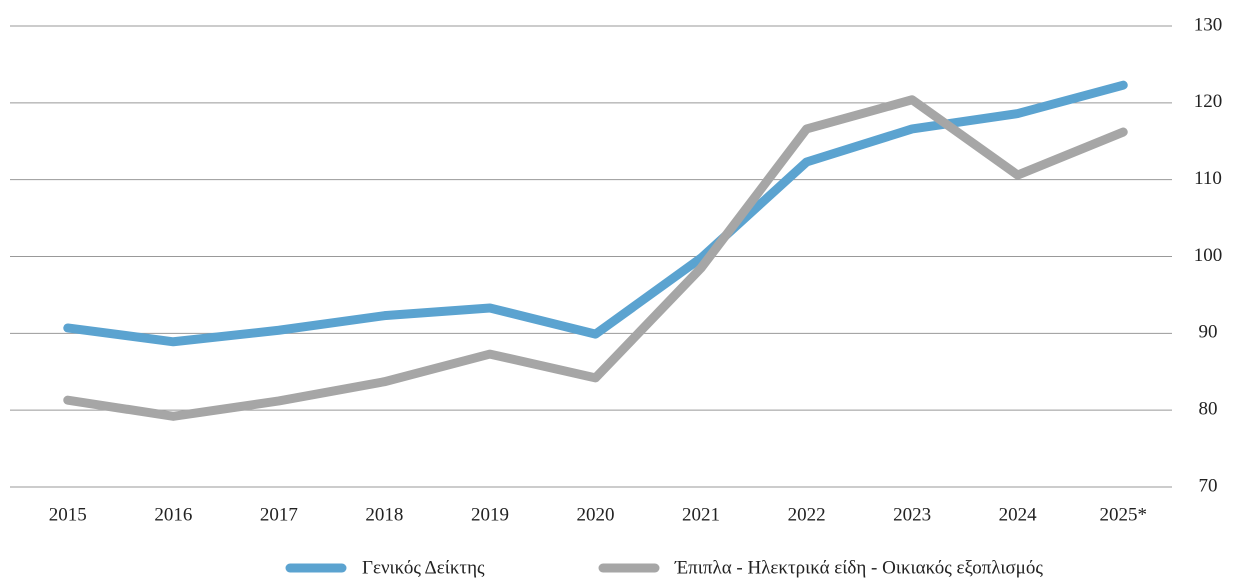  Describe the element at coordinates (1208, 332) in the screenshot. I see `y-tick-label: 90` at that location.